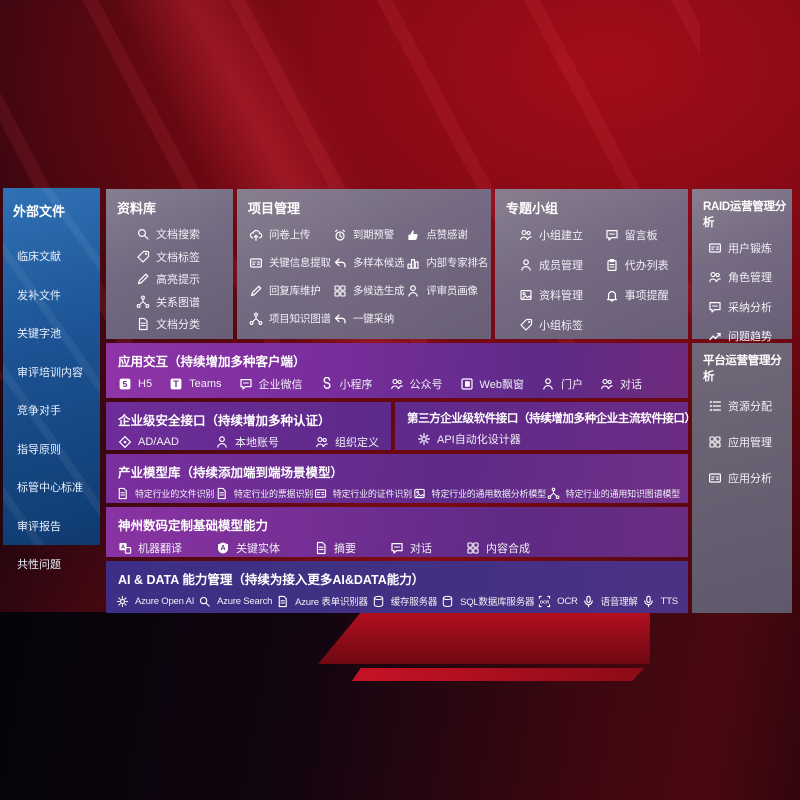 The image size is (800, 800). Describe the element at coordinates (548, 384) in the screenshot. I see `person-icon` at that location.